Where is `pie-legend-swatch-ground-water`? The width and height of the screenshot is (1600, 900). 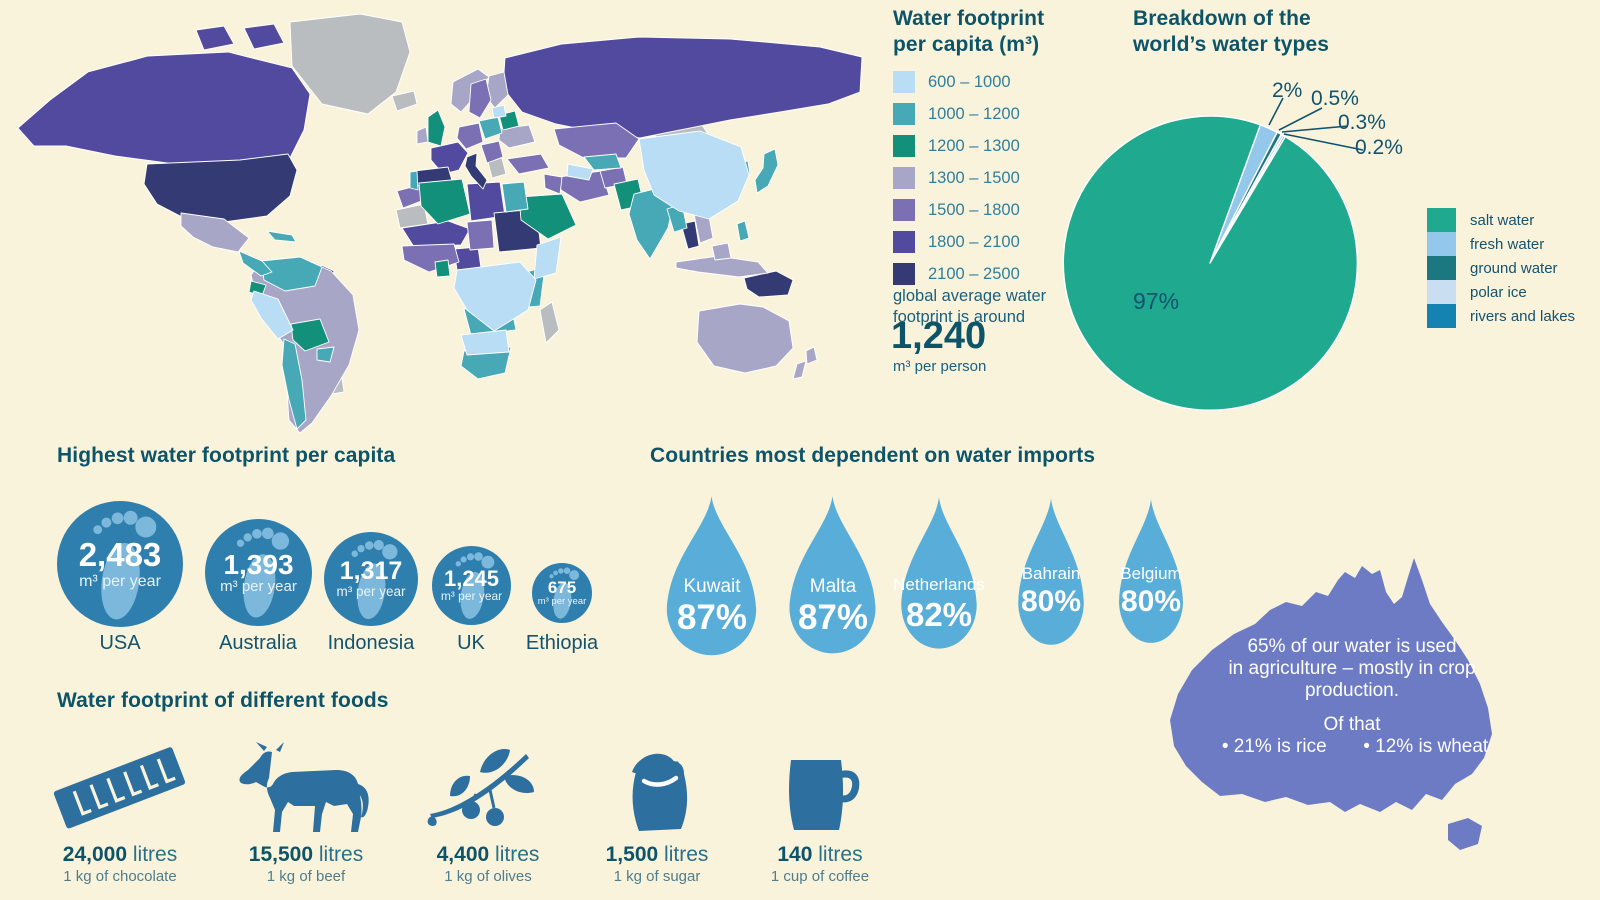 pie-legend-swatch-ground-water is located at coordinates (1441, 268).